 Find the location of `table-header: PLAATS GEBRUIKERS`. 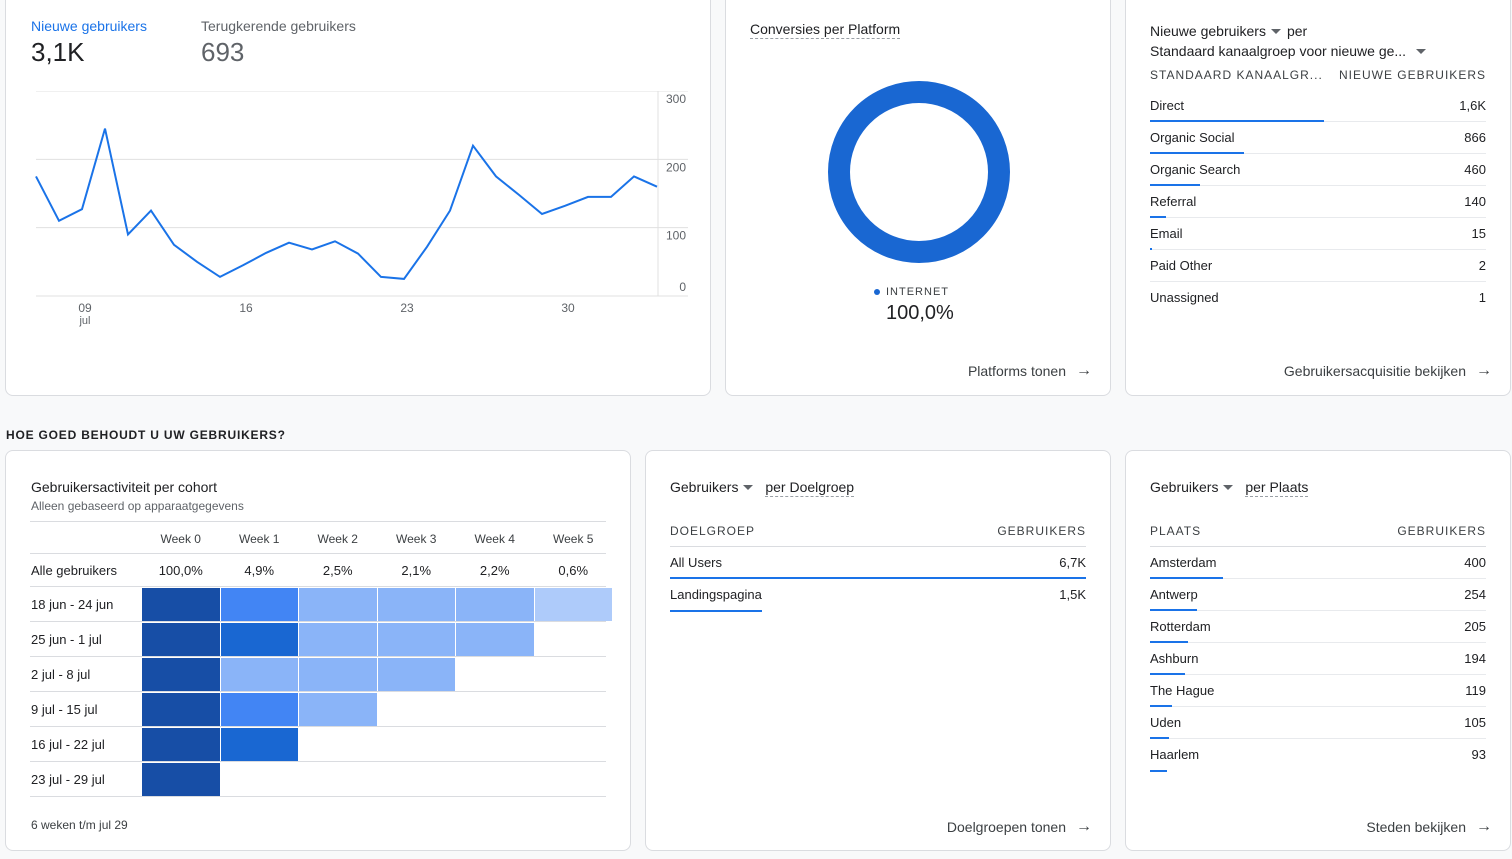

table-header: PLAATS GEBRUIKERS is located at coordinates (1318, 531).